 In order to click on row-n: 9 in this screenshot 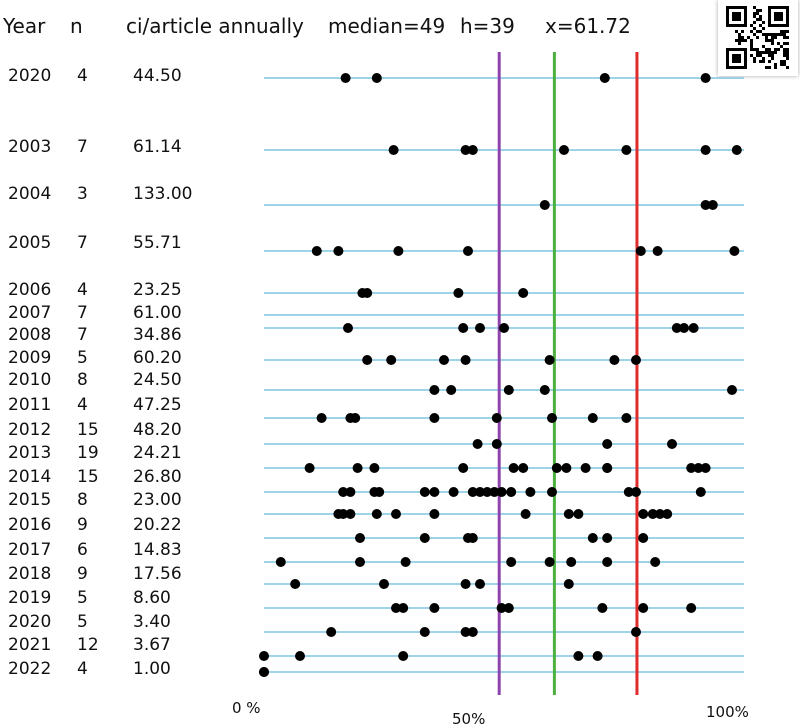, I will do `click(82, 525)`.